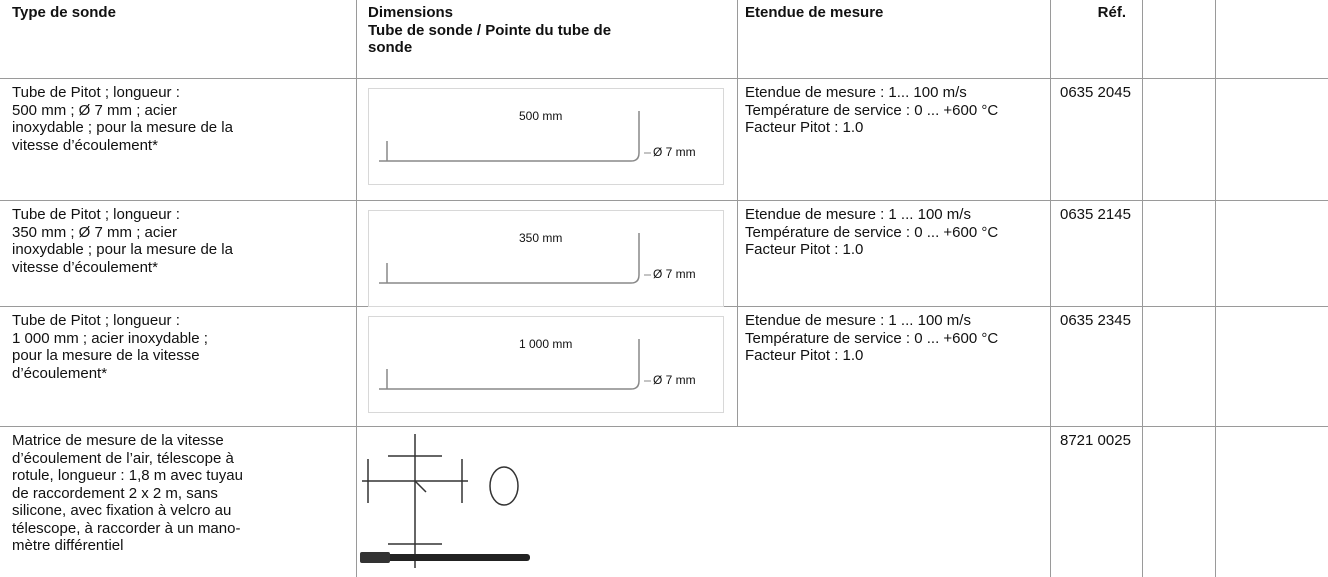 The height and width of the screenshot is (577, 1328). Describe the element at coordinates (390, 47) in the screenshot. I see `header-cell: sonde` at that location.